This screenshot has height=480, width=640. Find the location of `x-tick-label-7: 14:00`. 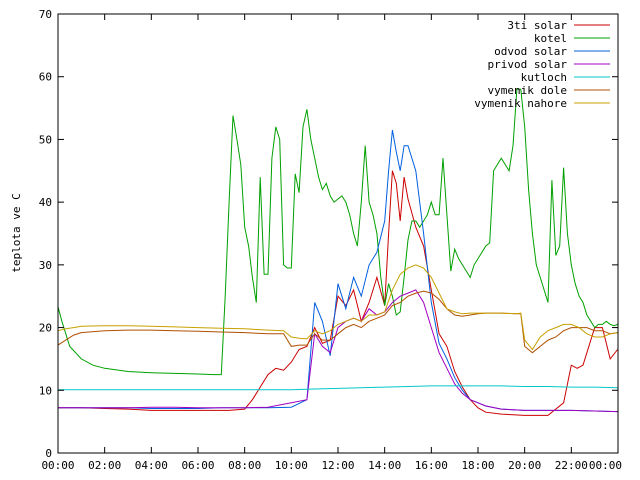

x-tick-label-7: 14:00 is located at coordinates (384, 465).